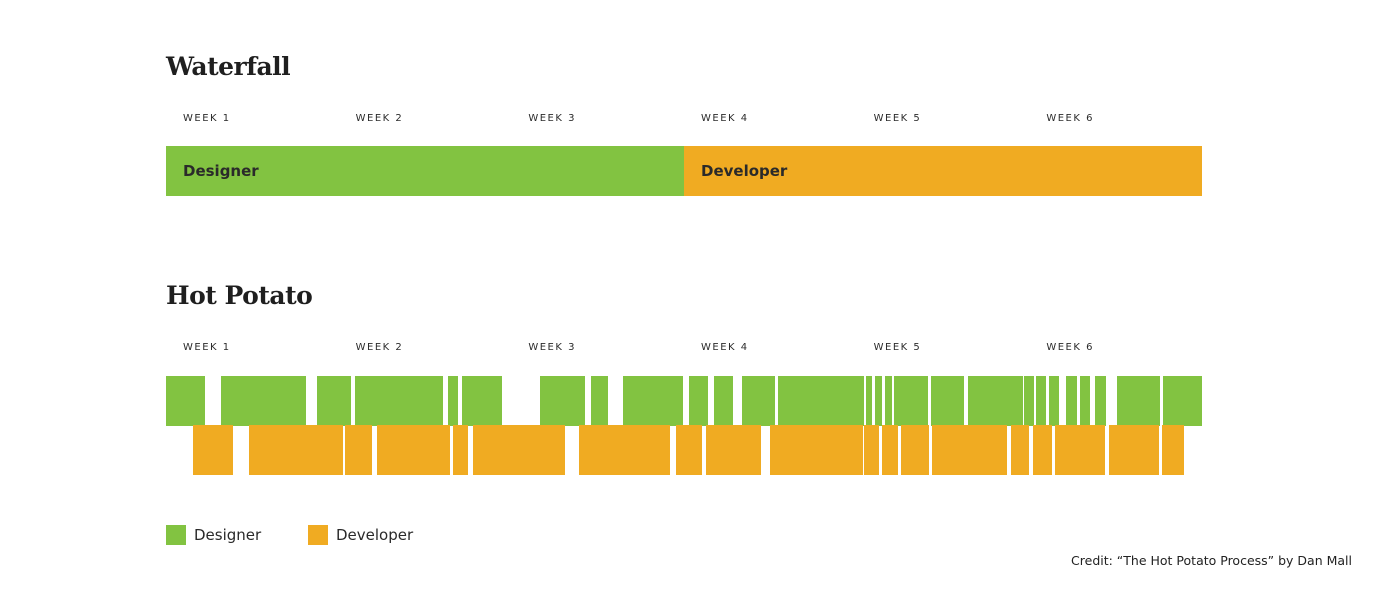 This screenshot has height=600, width=1400. I want to click on waterfall-designer-label: Designer, so click(221, 171).